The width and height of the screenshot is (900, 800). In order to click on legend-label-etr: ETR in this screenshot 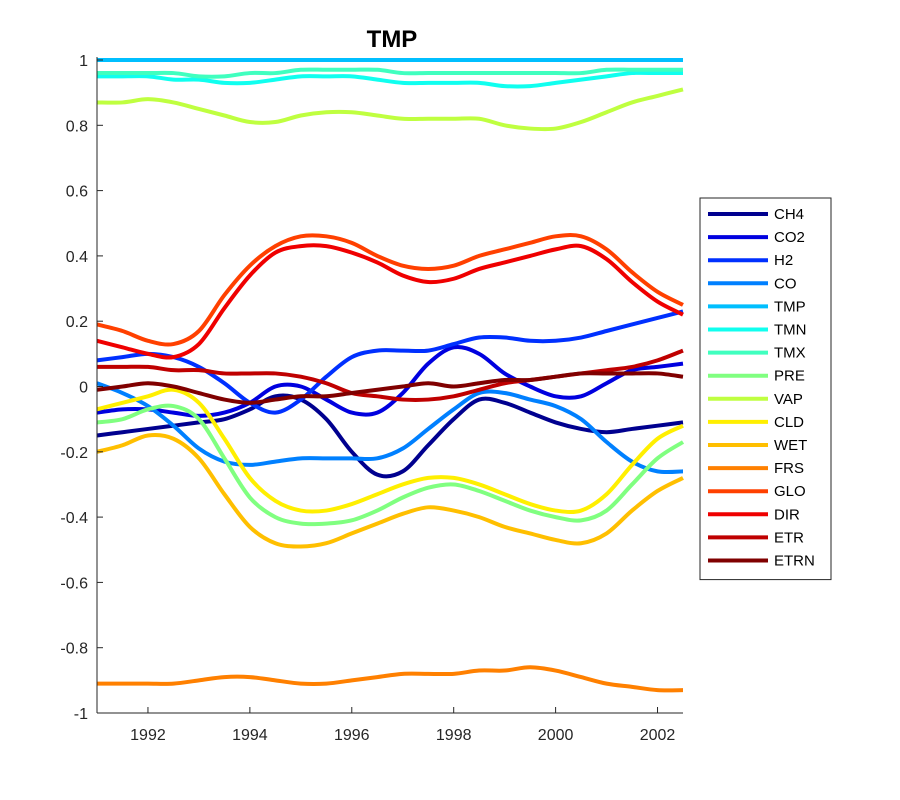, I will do `click(789, 537)`.